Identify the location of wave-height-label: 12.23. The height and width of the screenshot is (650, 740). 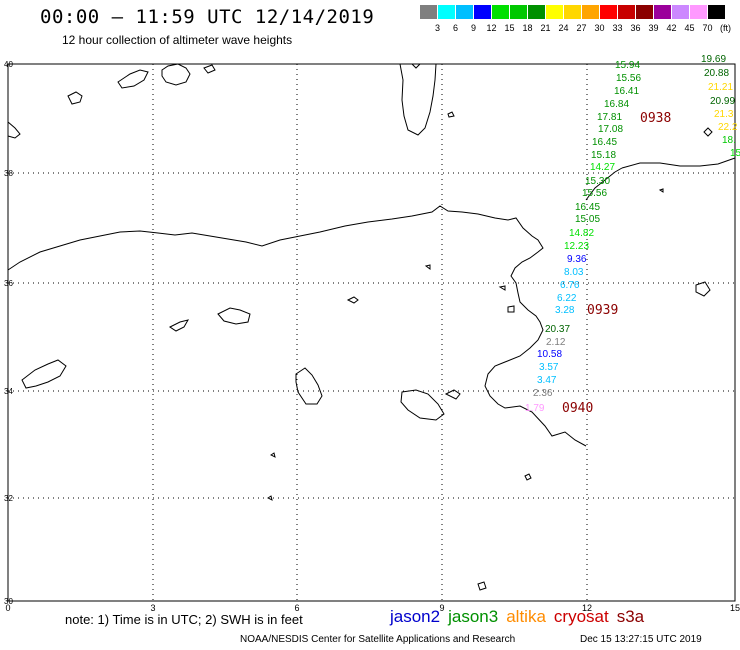
(576, 246).